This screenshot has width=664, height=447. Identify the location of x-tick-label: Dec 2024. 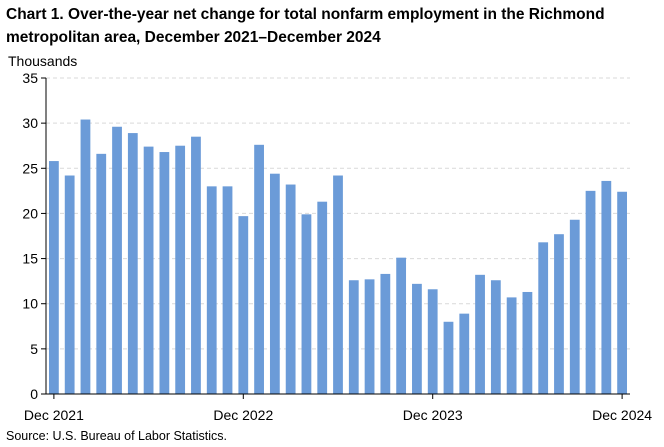
(622, 415).